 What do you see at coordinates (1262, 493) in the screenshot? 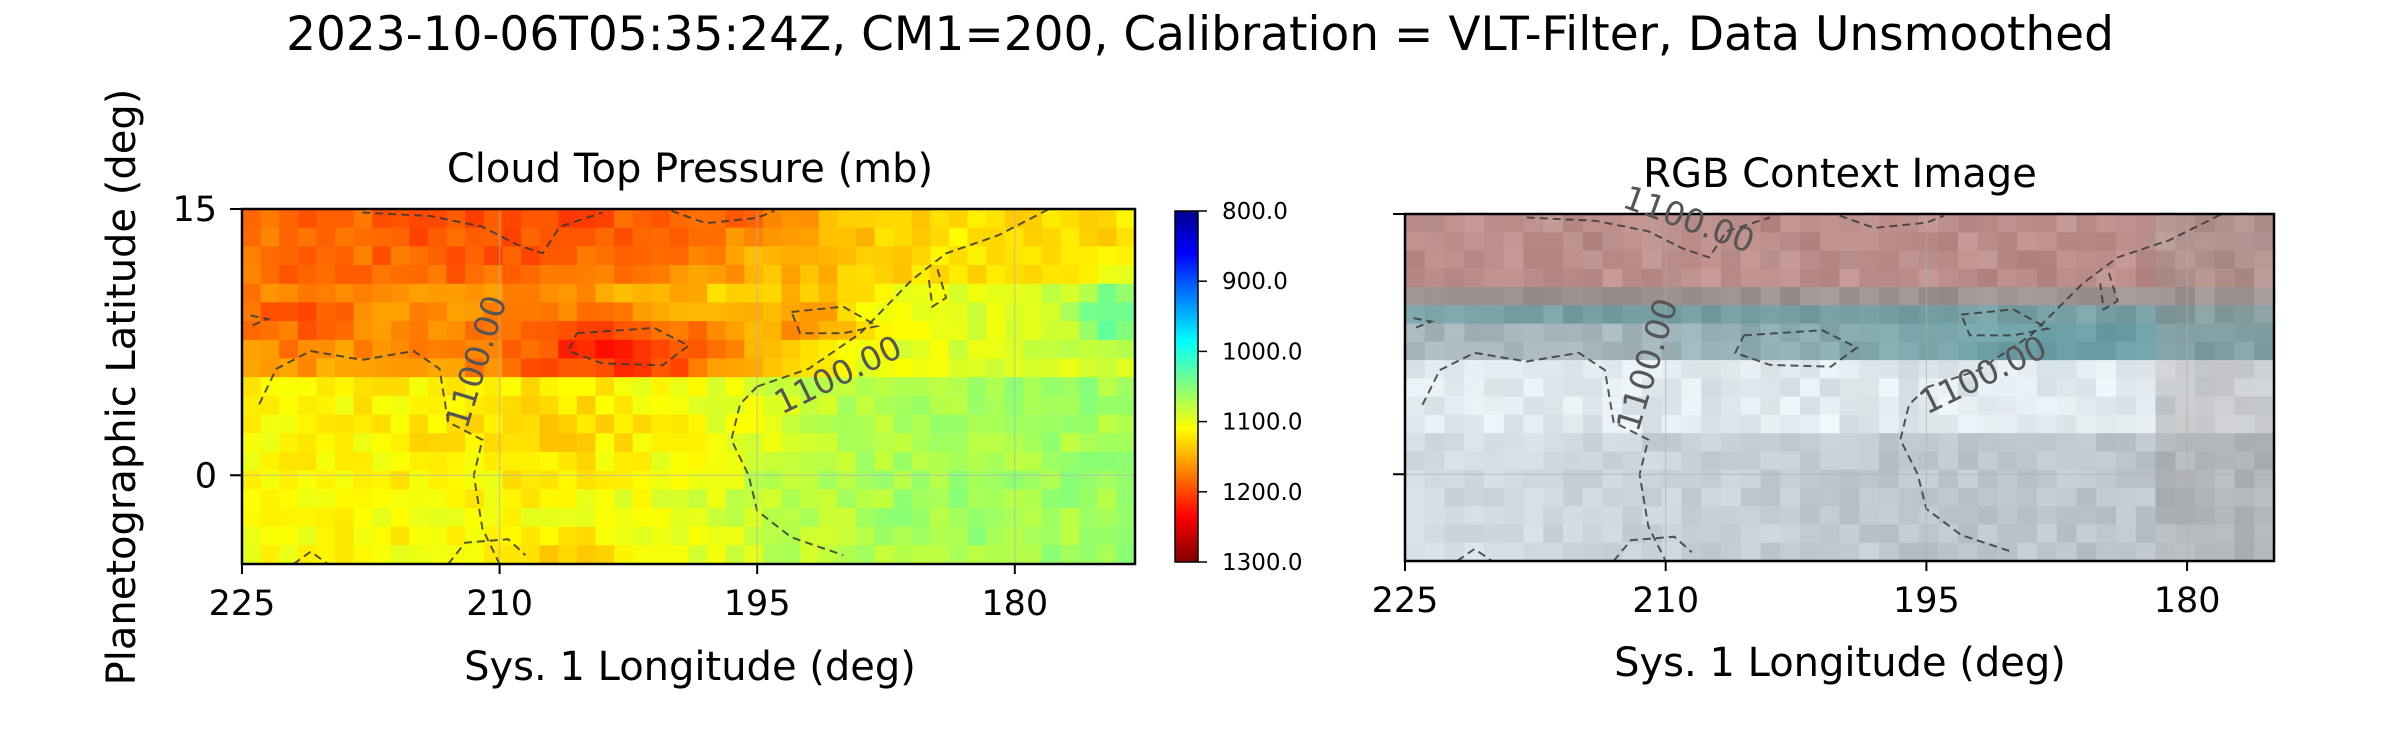
I see `colorbar-tick-label: 1200.0` at bounding box center [1262, 493].